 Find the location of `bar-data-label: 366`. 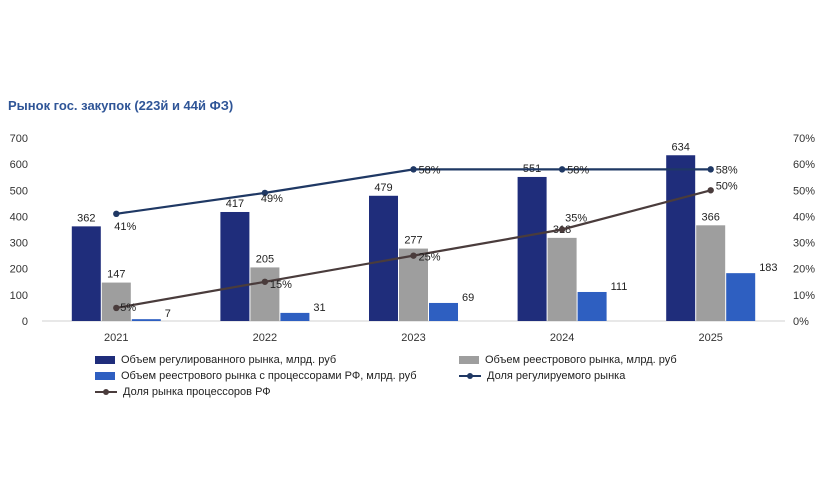

bar-data-label: 366 is located at coordinates (711, 217).